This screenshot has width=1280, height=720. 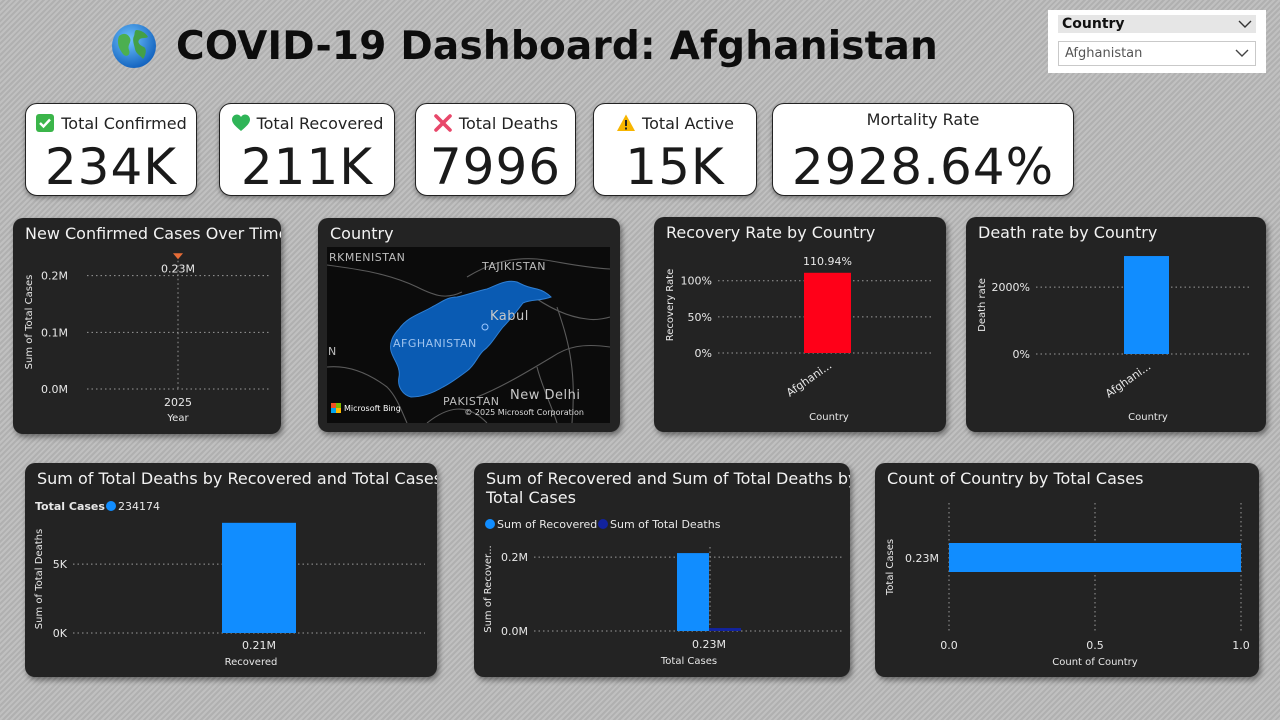 What do you see at coordinates (60, 633) in the screenshot?
I see `y-tick-label: 0K` at bounding box center [60, 633].